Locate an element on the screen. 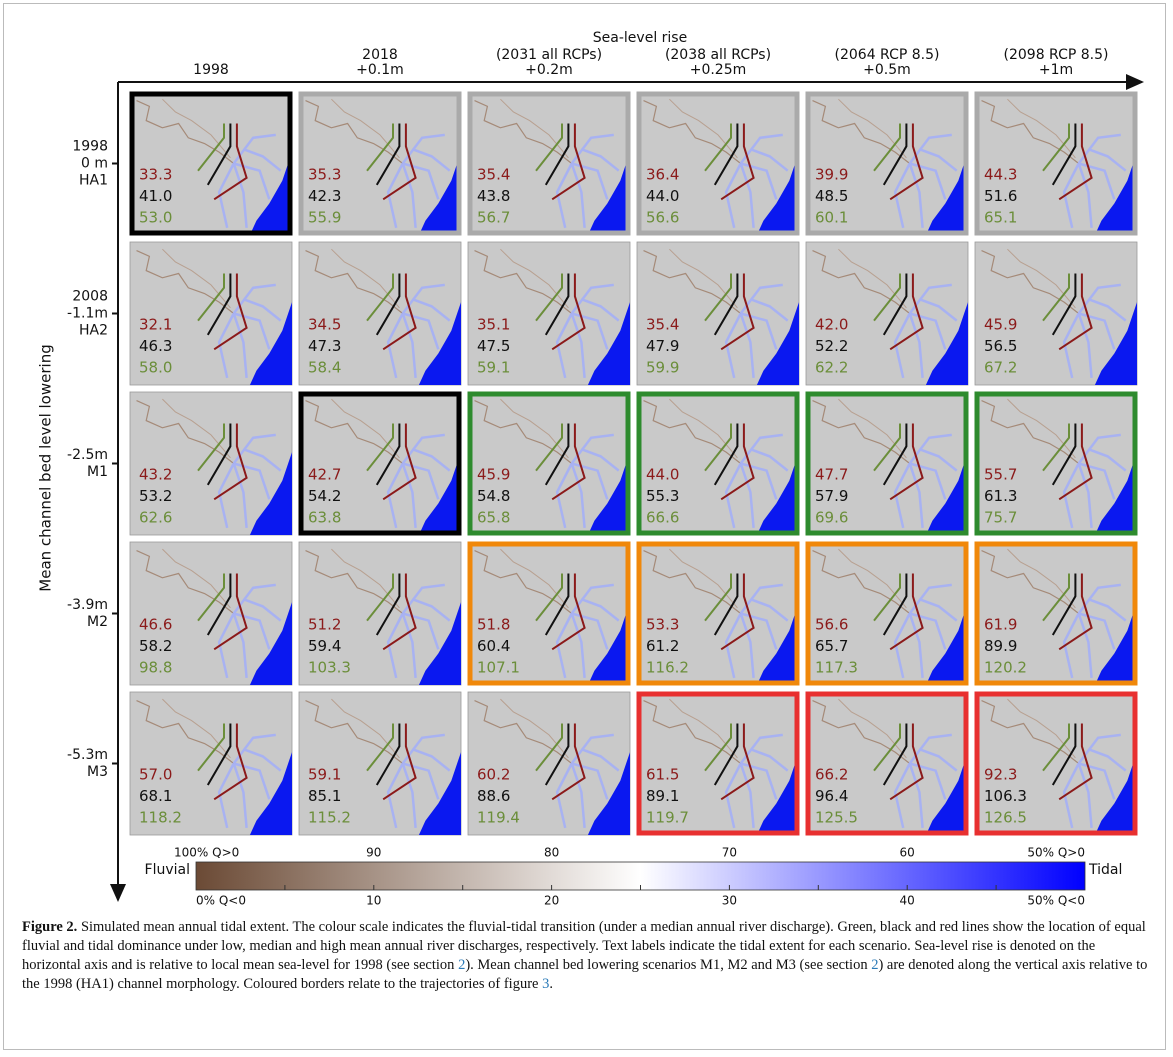 The height and width of the screenshot is (1057, 1173). tidal-extent-label: 46.3 is located at coordinates (155, 346).